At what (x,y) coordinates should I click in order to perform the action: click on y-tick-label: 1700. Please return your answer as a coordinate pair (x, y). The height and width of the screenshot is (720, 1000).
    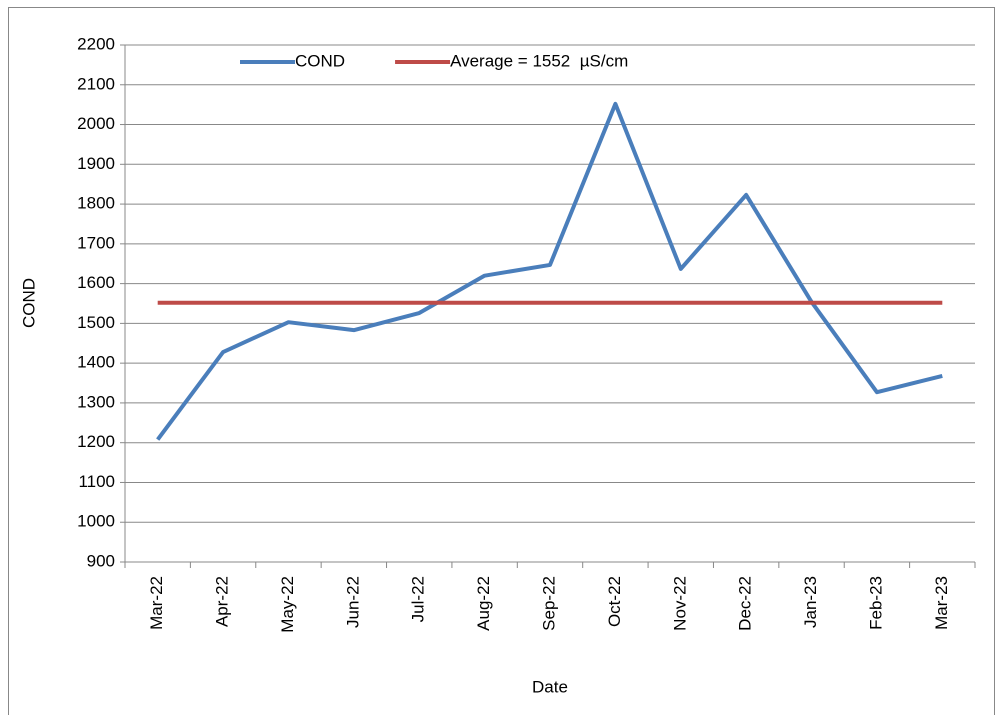
    Looking at the image, I should click on (96, 242).